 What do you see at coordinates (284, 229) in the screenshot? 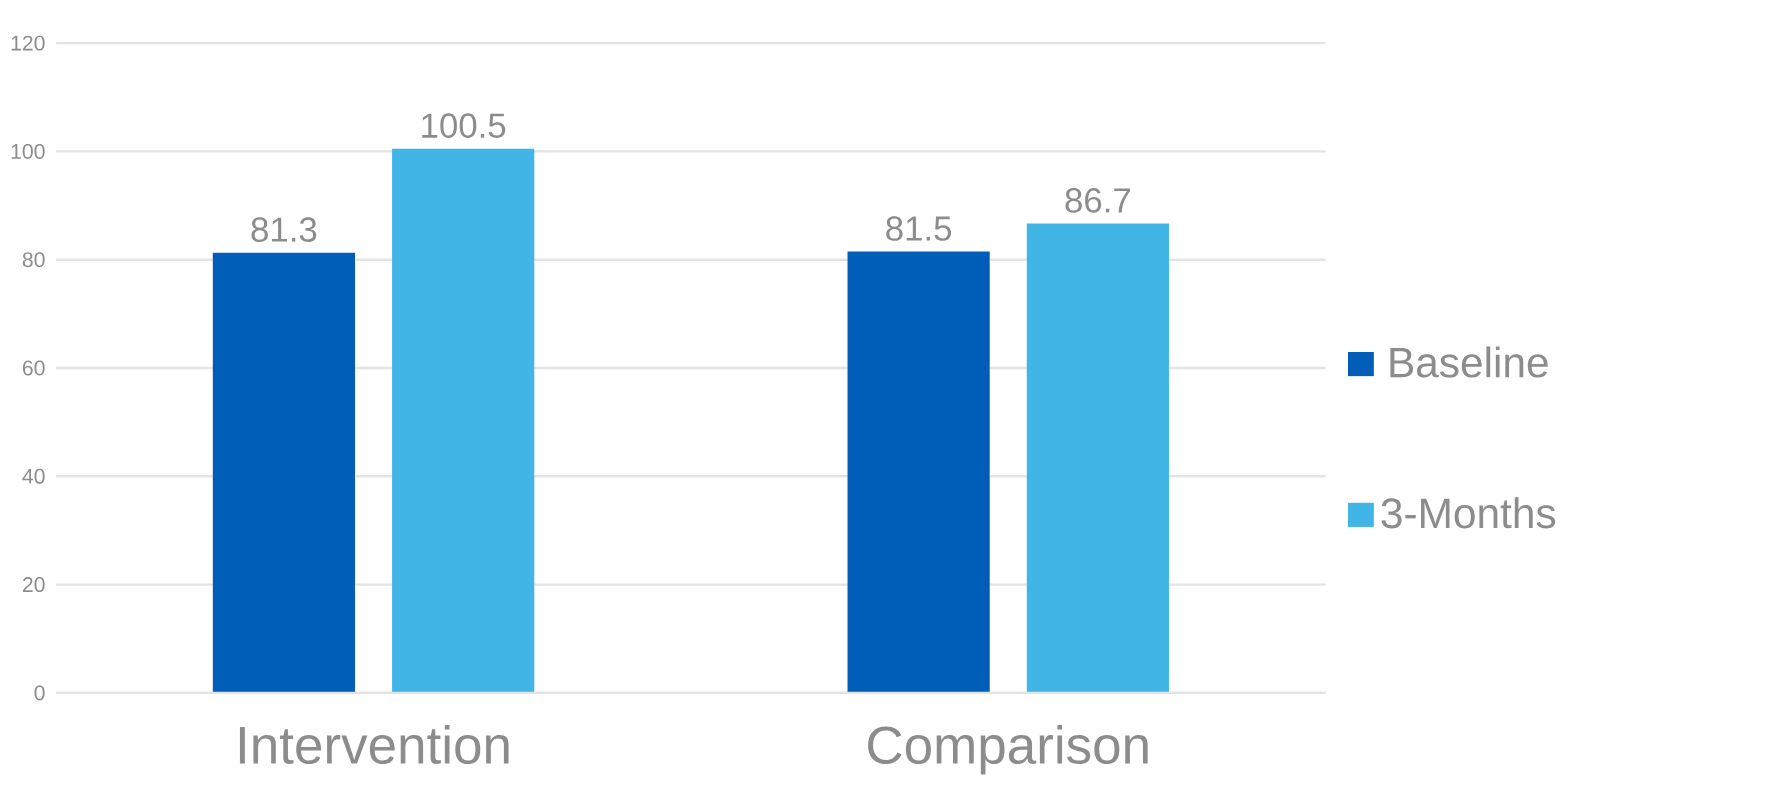
I see `data-label: 81.3` at bounding box center [284, 229].